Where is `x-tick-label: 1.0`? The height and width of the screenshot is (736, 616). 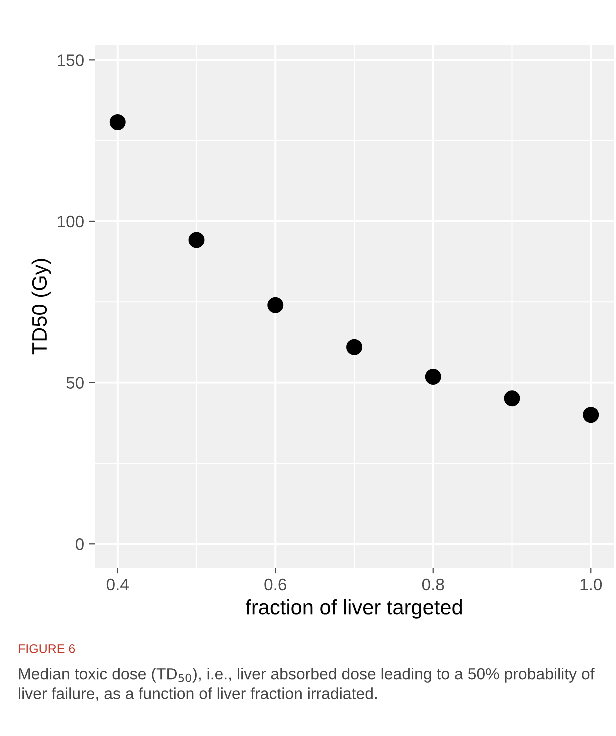 x-tick-label: 1.0 is located at coordinates (591, 584).